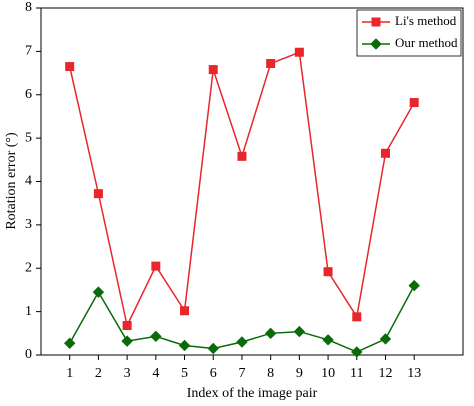 This screenshot has width=474, height=406. What do you see at coordinates (426, 20) in the screenshot?
I see `legend-label: Li's method` at bounding box center [426, 20].